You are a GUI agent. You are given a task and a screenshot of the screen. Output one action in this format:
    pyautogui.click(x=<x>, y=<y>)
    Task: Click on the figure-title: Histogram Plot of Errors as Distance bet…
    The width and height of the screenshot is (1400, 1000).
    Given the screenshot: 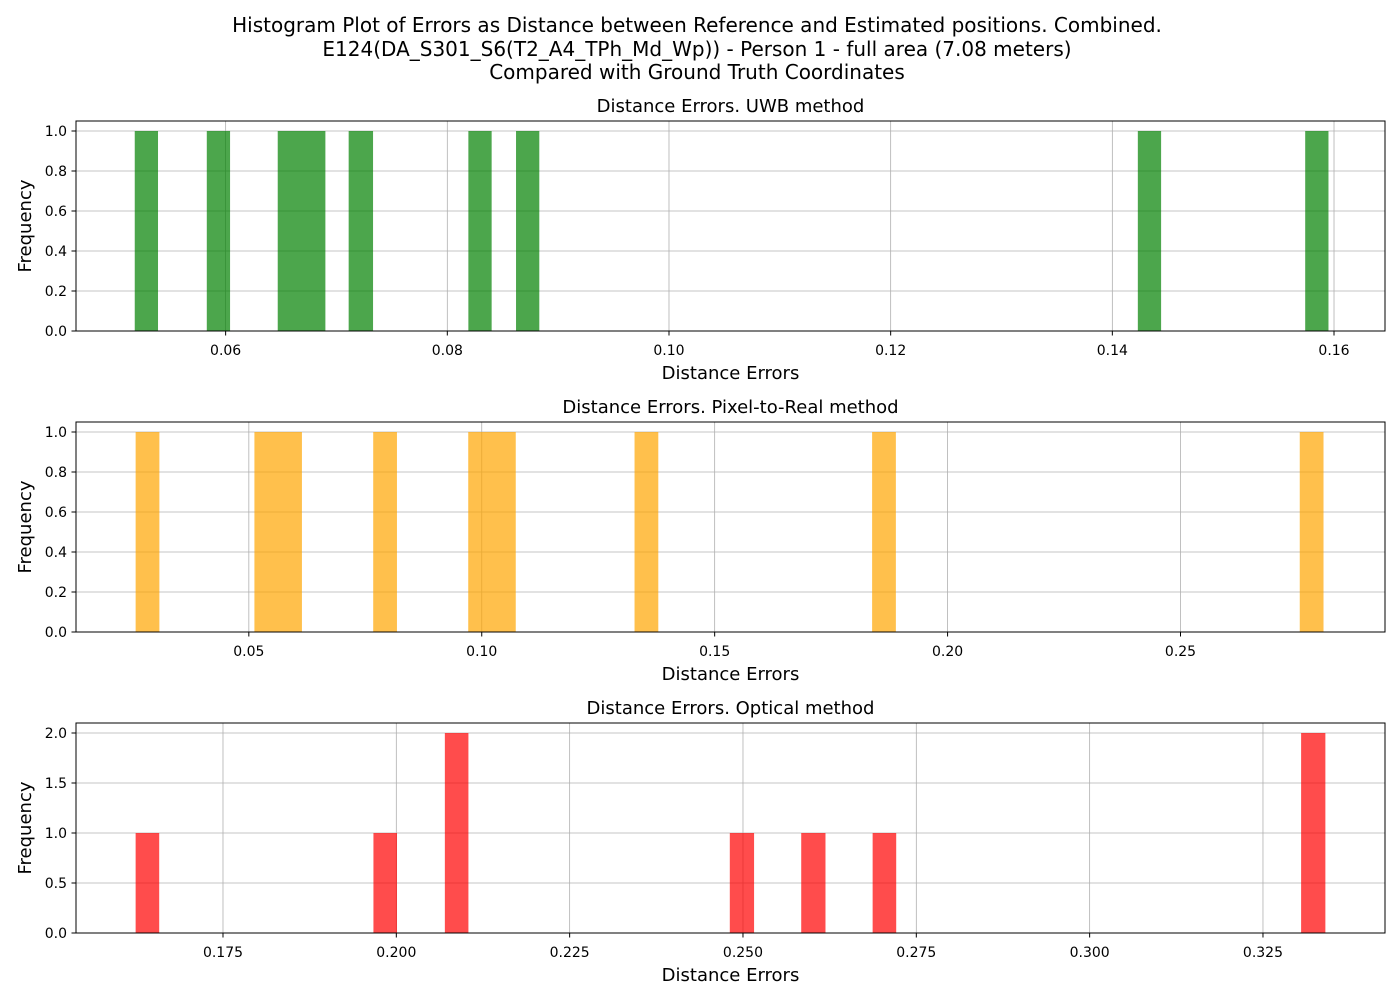 What is the action you would take?
    pyautogui.click(x=697, y=49)
    